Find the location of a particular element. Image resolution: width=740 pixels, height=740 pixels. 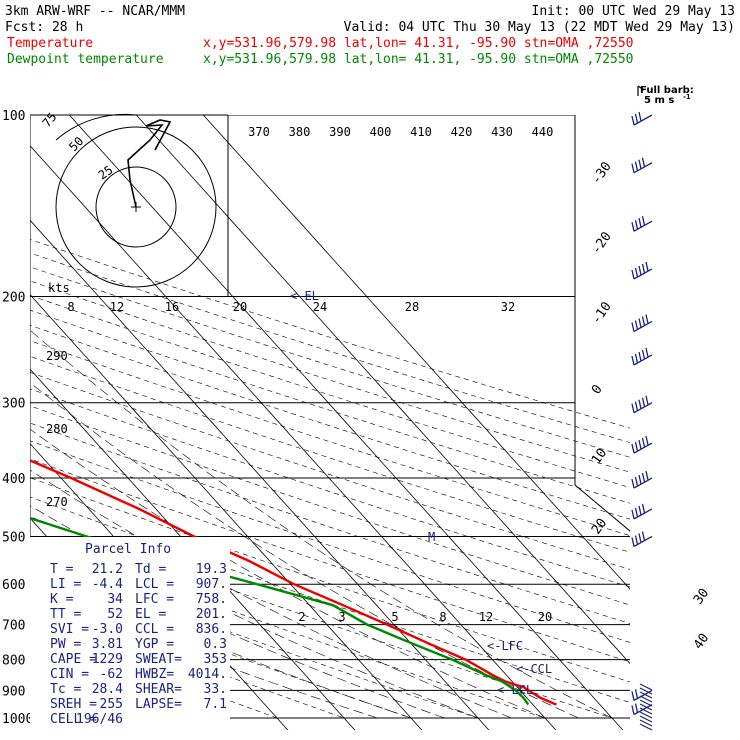

parcel-value: 3.81 is located at coordinates (107, 644).